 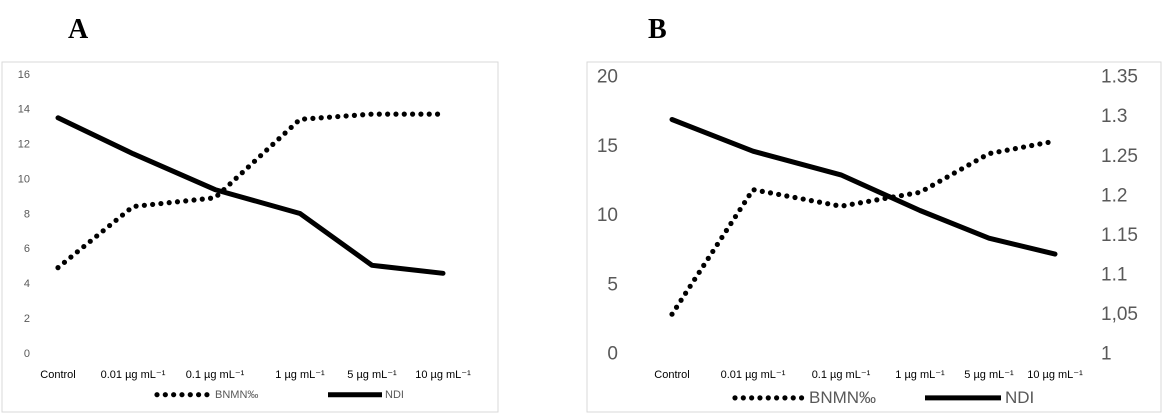 I want to click on y-right-tick-label: 1.35, so click(x=1119, y=77).